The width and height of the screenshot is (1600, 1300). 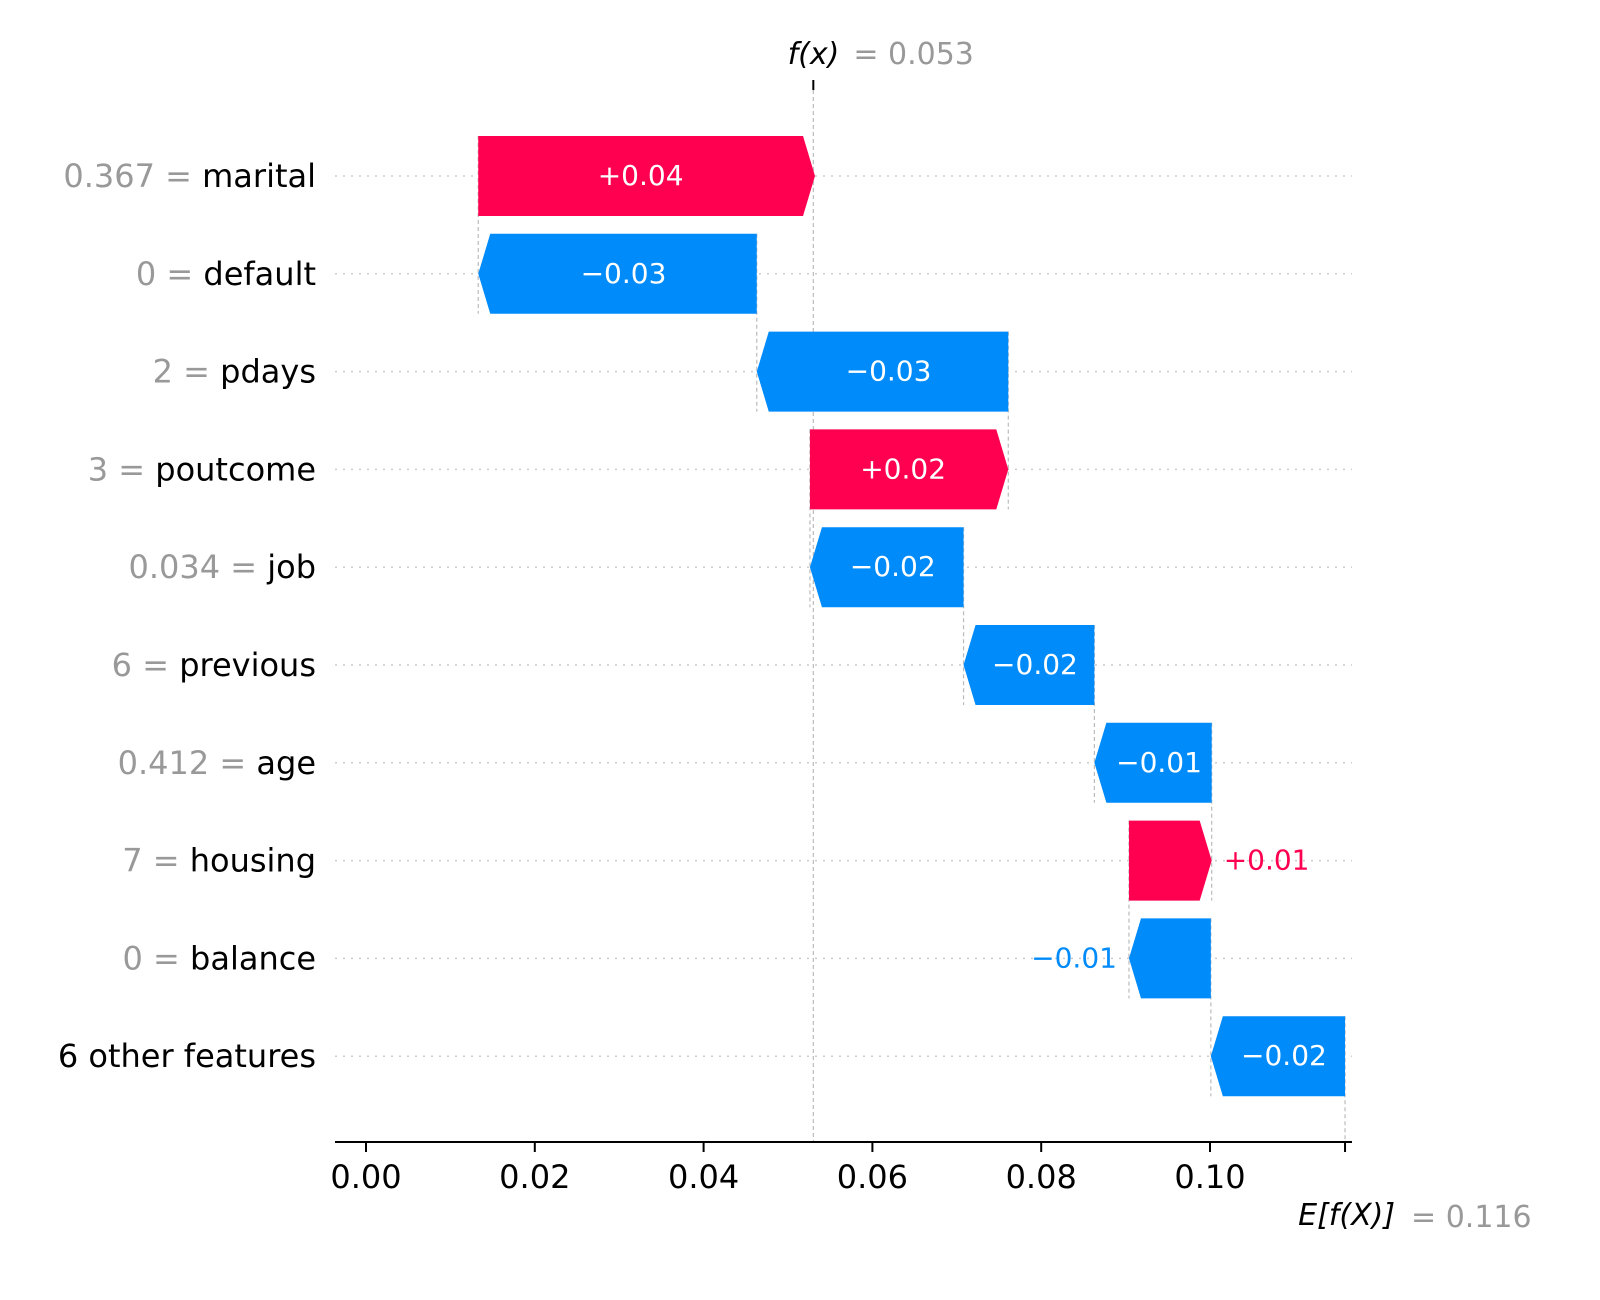 I want to click on feature-name: previous, so click(x=247, y=665).